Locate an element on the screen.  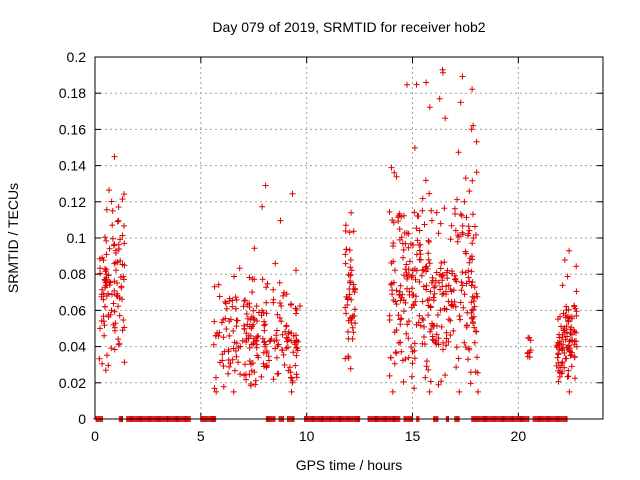
x-axis-label: GPS time / hours is located at coordinates (349, 465).